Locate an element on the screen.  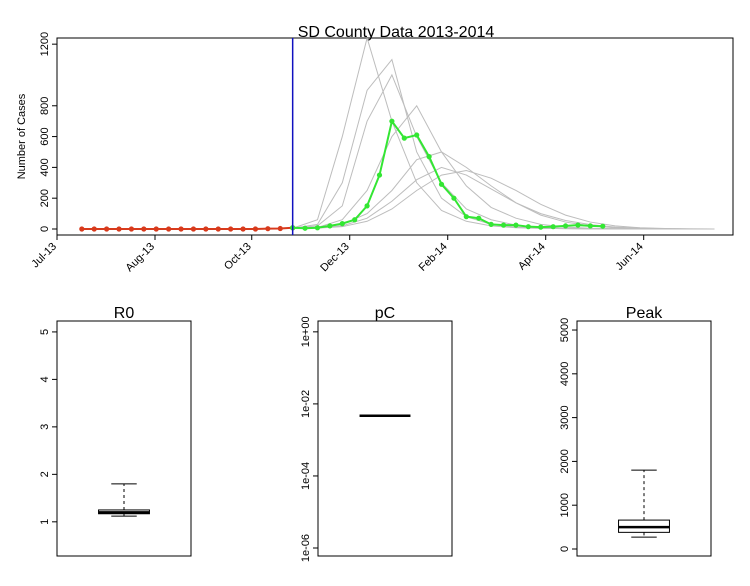
y-tick-label: 2000 is located at coordinates (565, 461).